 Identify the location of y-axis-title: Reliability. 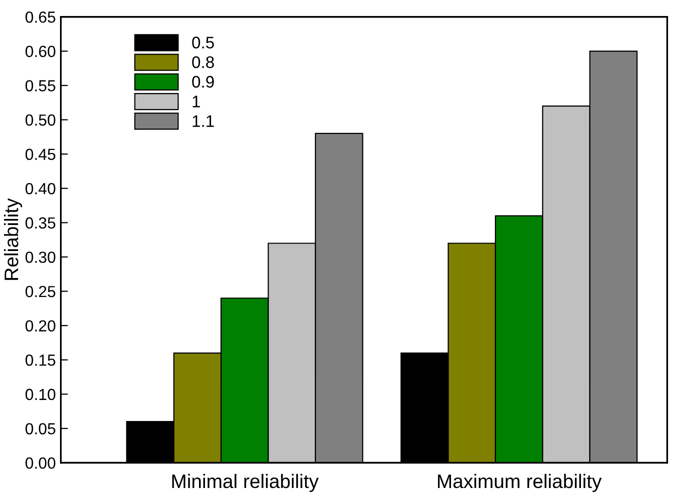
(13, 239).